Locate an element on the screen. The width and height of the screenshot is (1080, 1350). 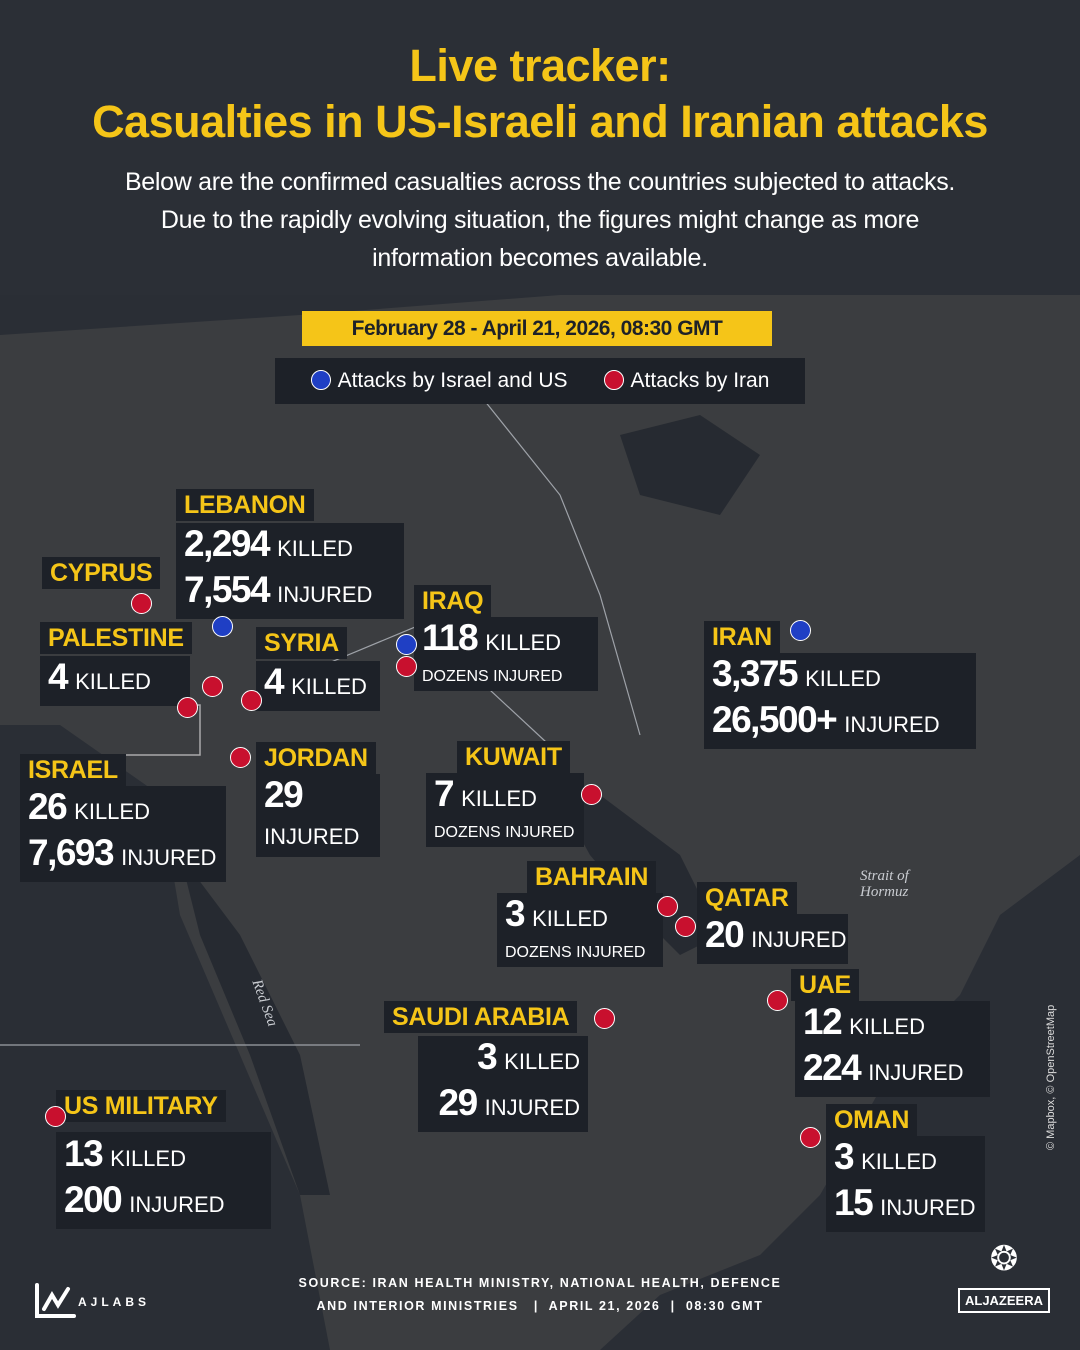
subtitle-line: information becomes available. is located at coordinates (540, 258).